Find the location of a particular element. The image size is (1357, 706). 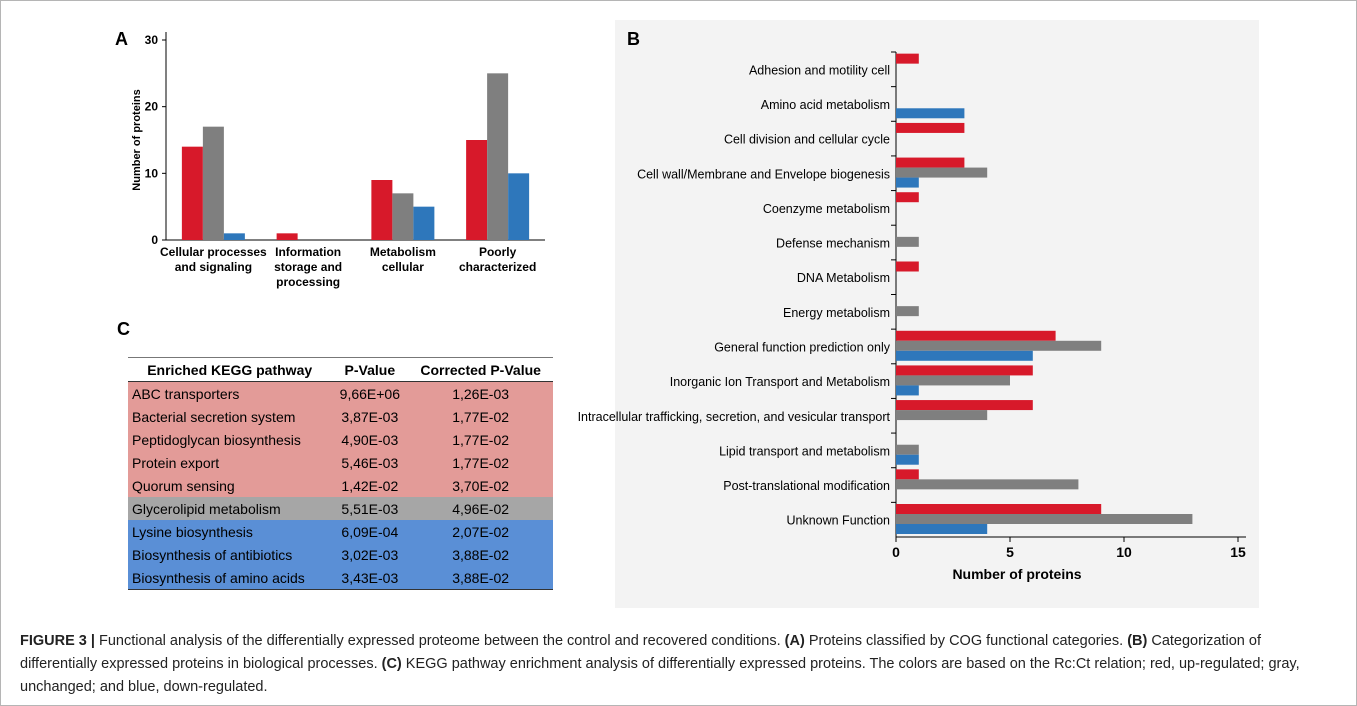

kegg-pvalue-cell: 6,09E-04 is located at coordinates (370, 531).